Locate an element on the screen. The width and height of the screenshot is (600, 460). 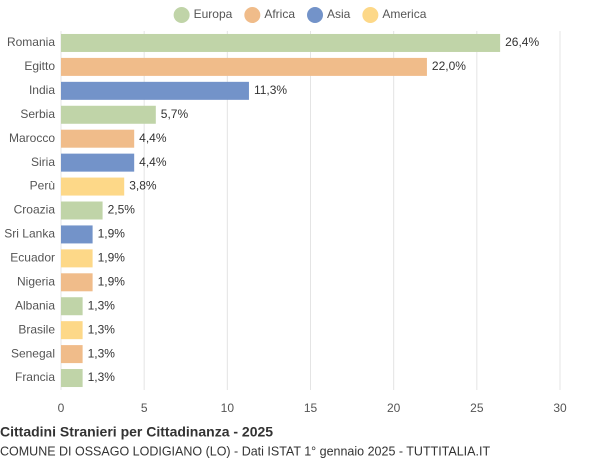
y-tick-label: Perù is located at coordinates (42, 186).